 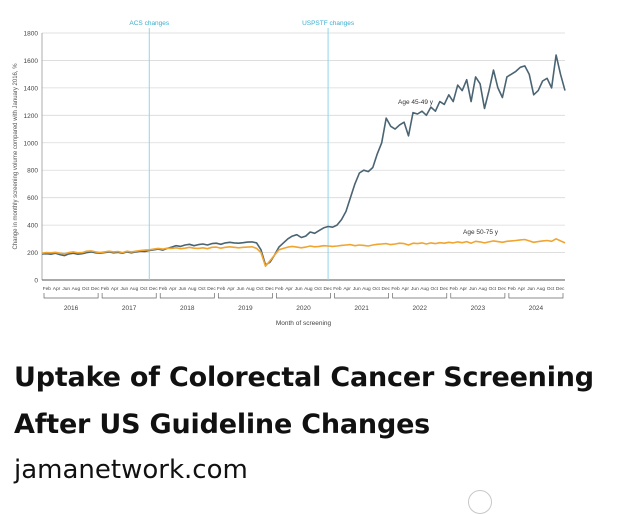 I want to click on x-year-label-2021: 2021, so click(x=361, y=308).